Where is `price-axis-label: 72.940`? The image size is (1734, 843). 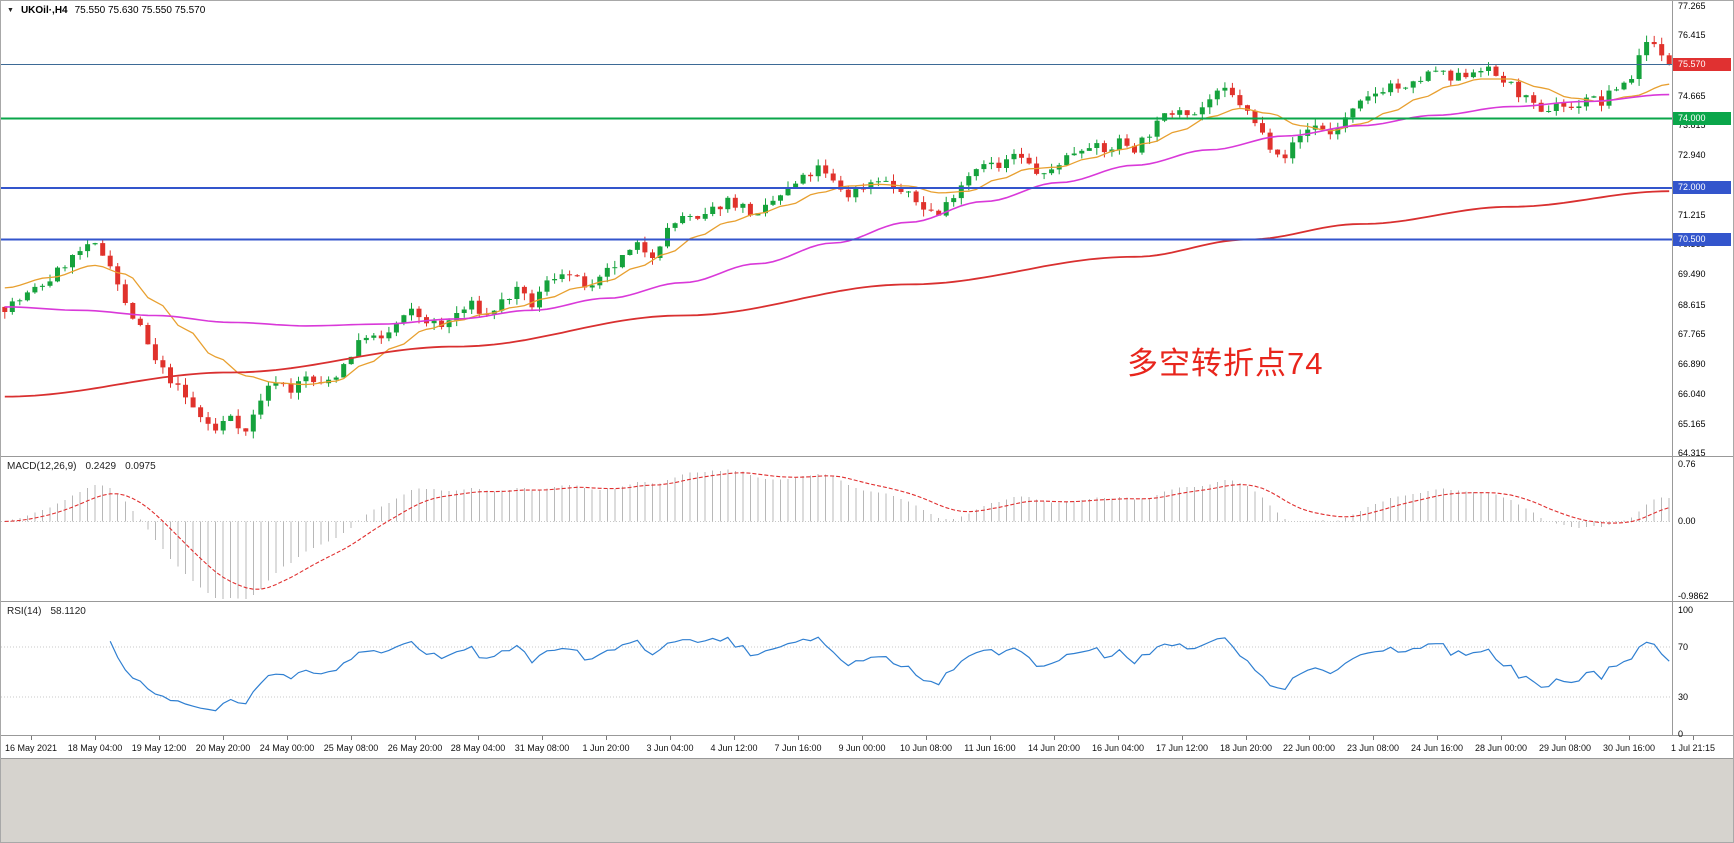
price-axis-label: 72.940 is located at coordinates (1692, 155).